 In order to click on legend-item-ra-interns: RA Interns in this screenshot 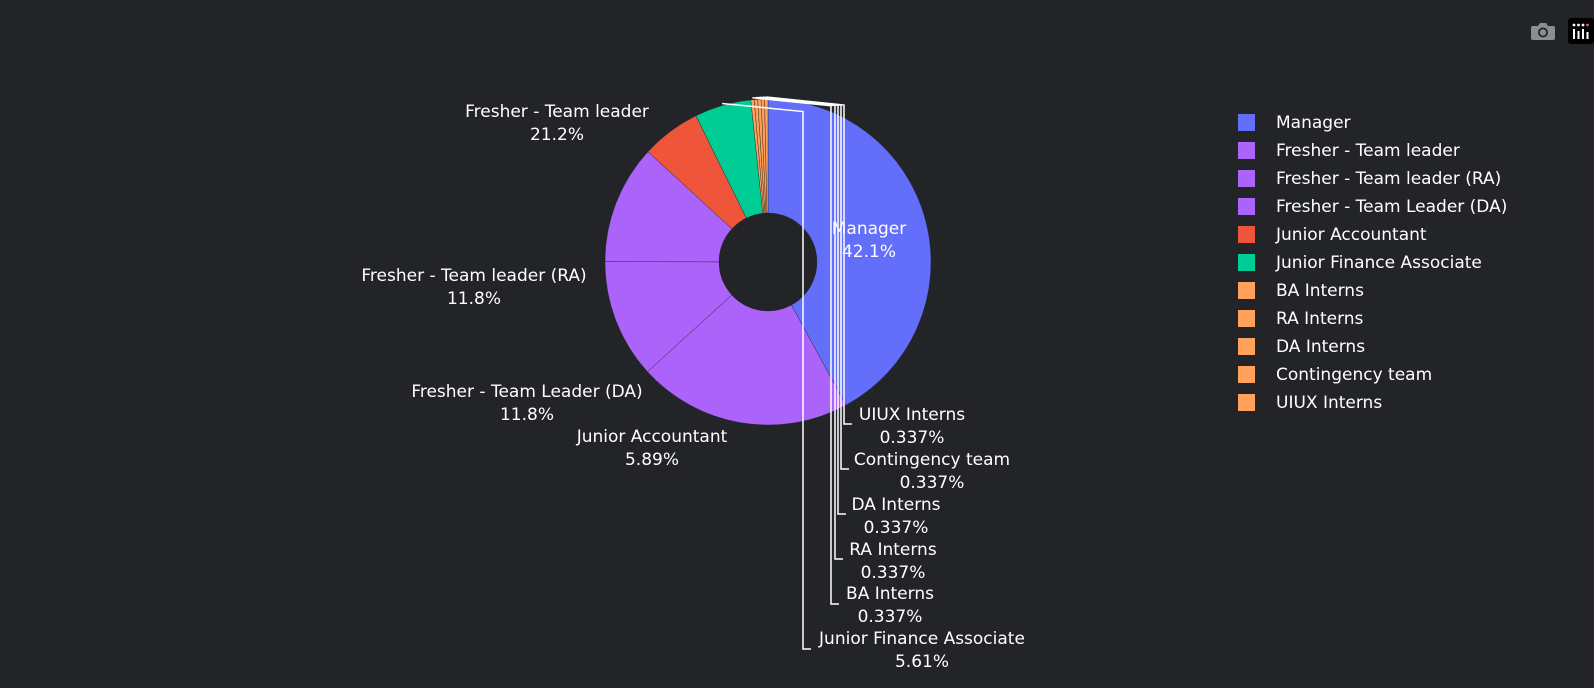, I will do `click(1301, 319)`.